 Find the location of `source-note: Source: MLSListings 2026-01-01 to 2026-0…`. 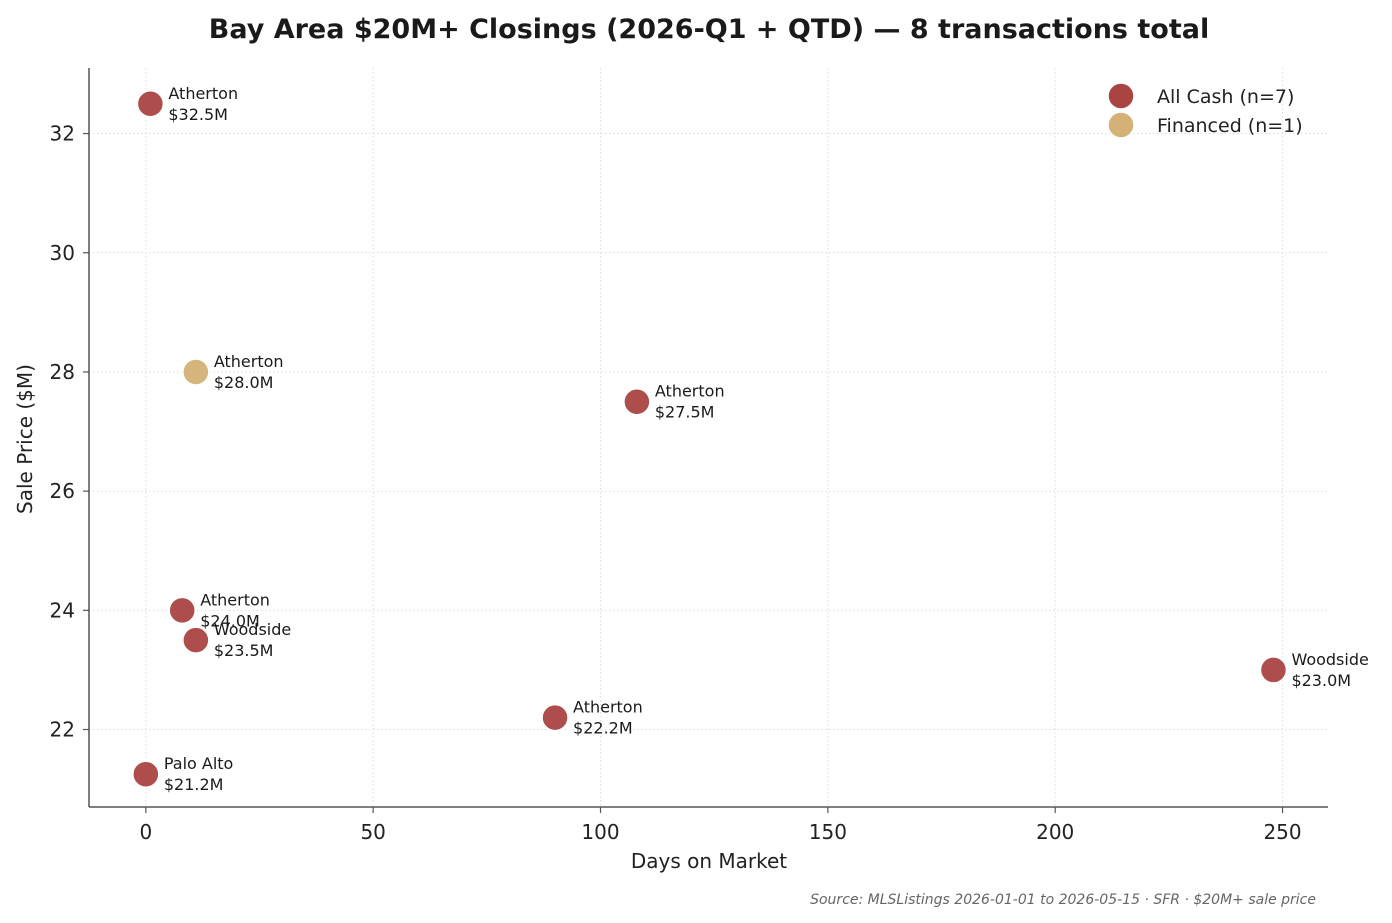

source-note: Source: MLSListings 2026-01-01 to 2026-0… is located at coordinates (1063, 900).